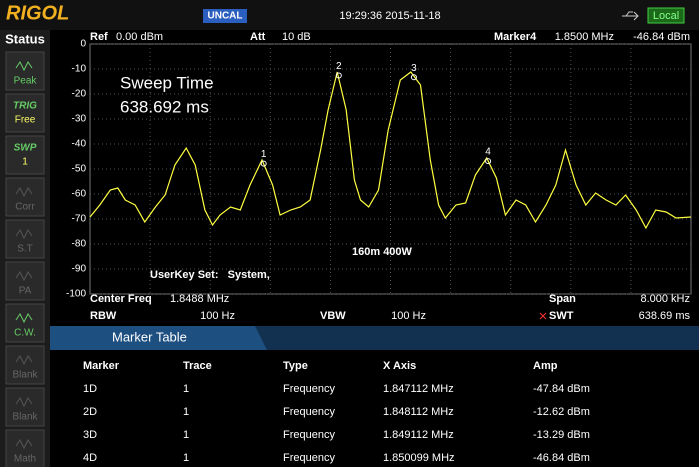 The height and width of the screenshot is (467, 699). What do you see at coordinates (414, 68) in the screenshot?
I see `marker-label: 3` at bounding box center [414, 68].